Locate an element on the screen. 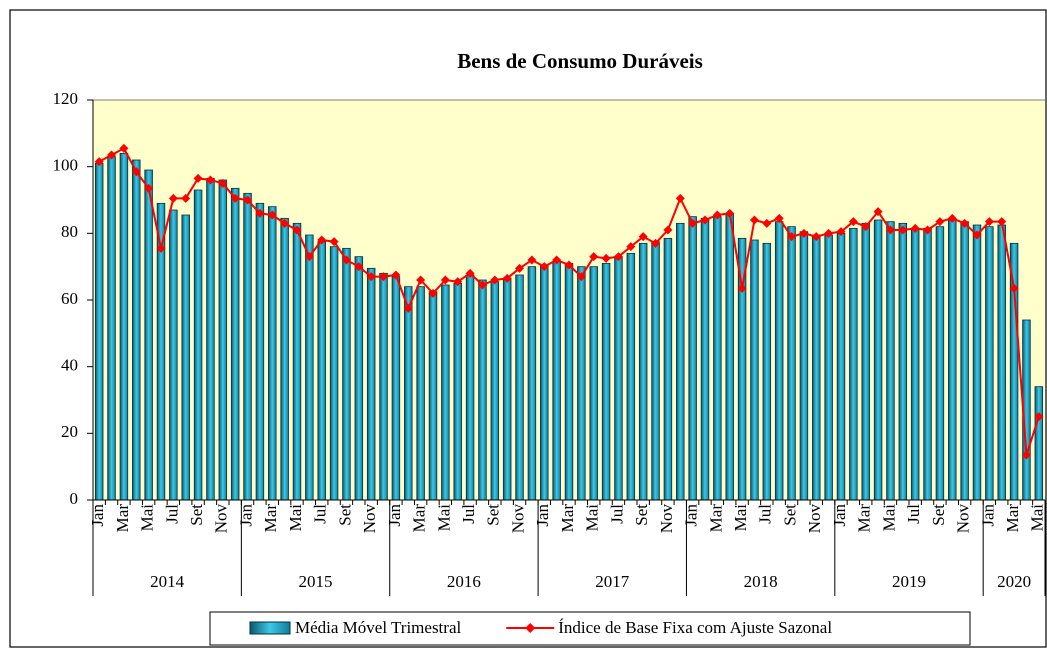 This screenshot has height=648, width=1047. y-tick-label: 40 is located at coordinates (69, 365).